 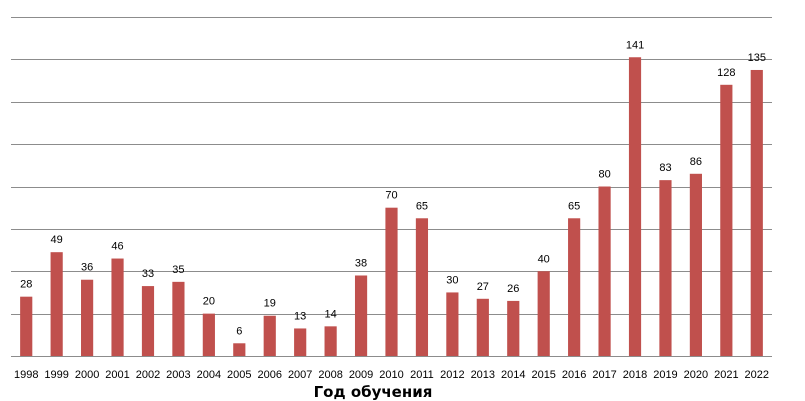 I want to click on bar-2005, so click(x=239, y=349).